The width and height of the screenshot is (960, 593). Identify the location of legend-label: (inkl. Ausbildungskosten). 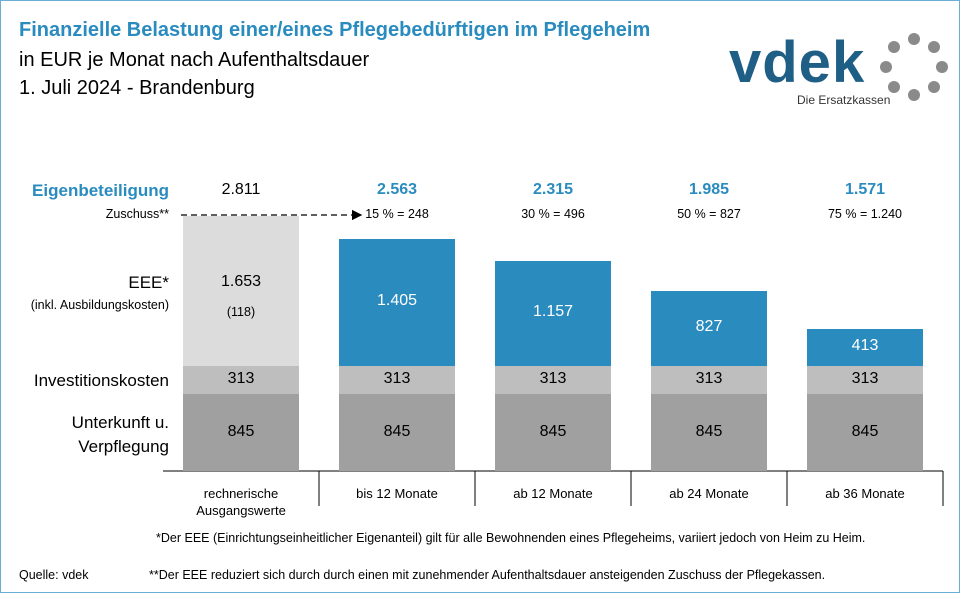
(99, 305).